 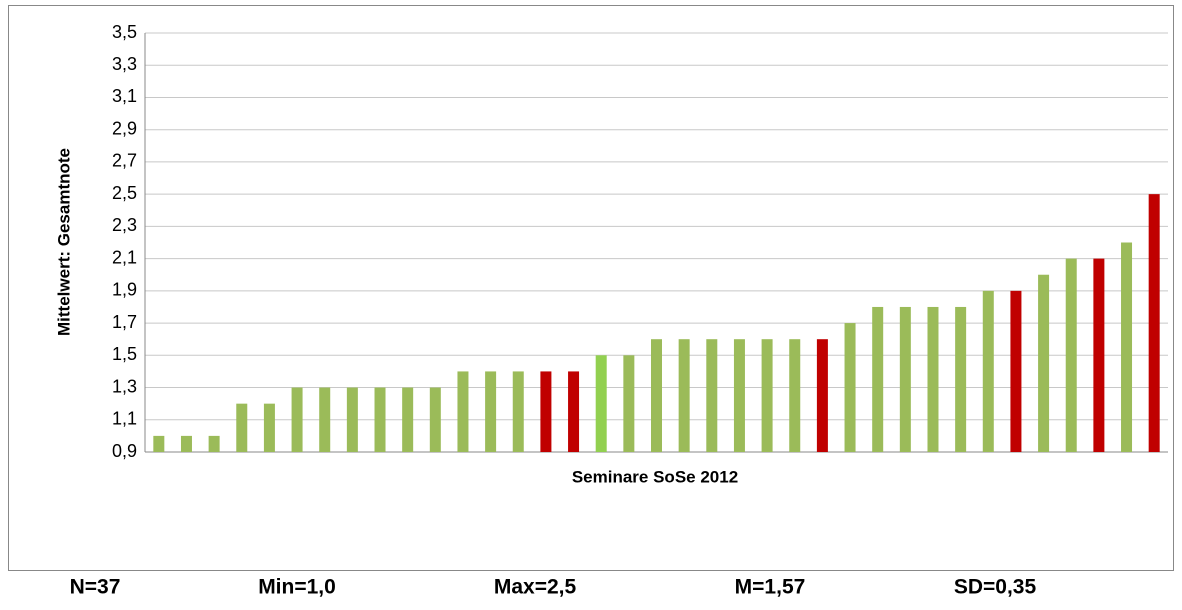 What do you see at coordinates (124, 419) in the screenshot?
I see `y-tick-label: 1,1` at bounding box center [124, 419].